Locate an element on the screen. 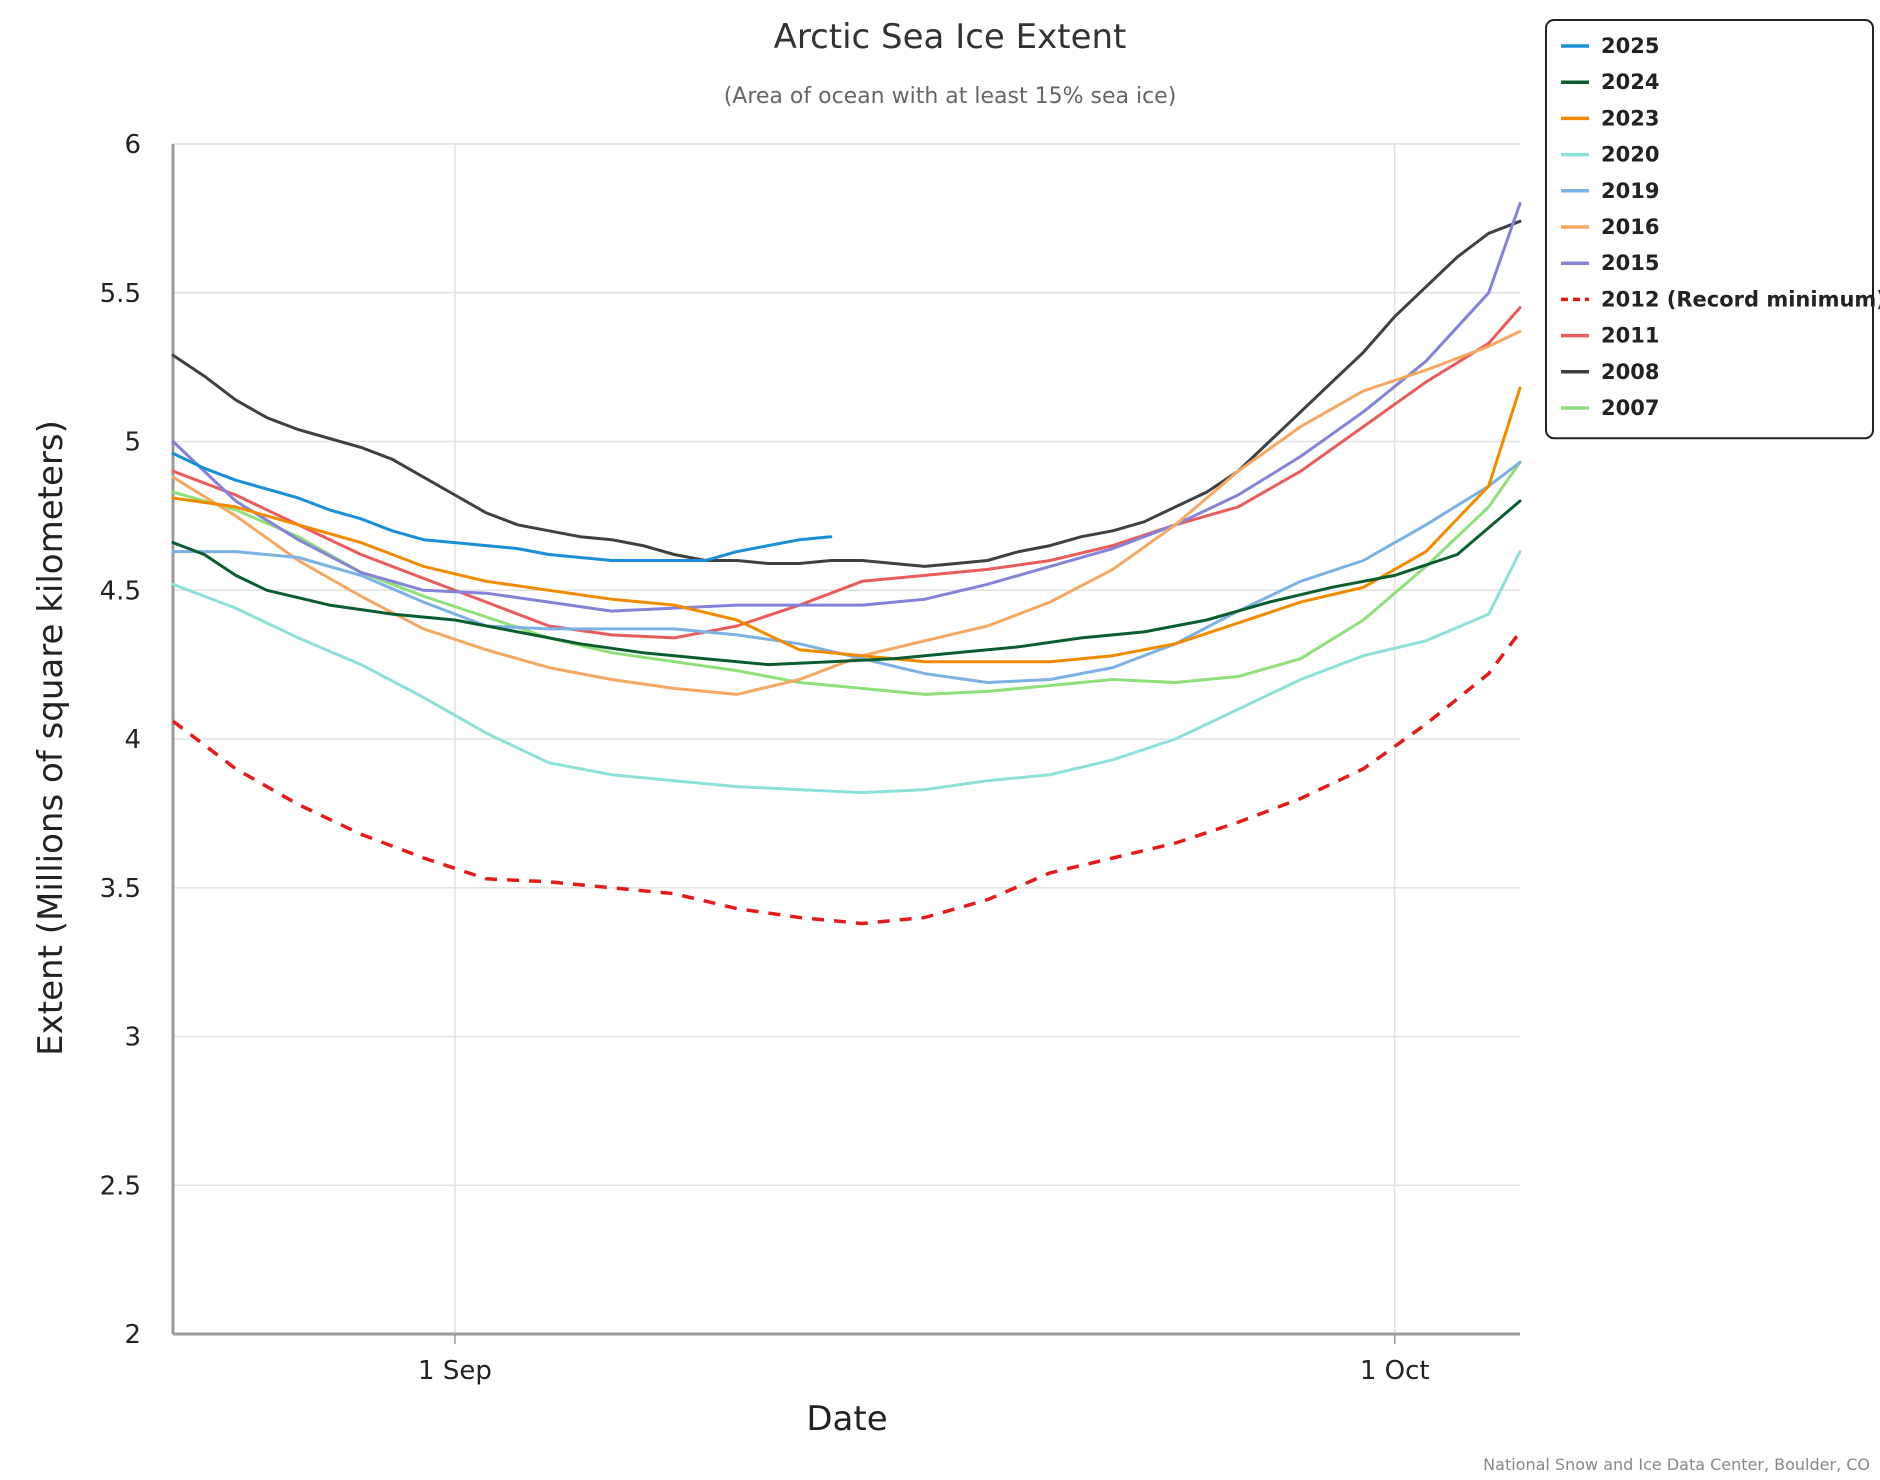 The image size is (1880, 1480). legend-item: 2012 (Record minimum) is located at coordinates (1720, 299).